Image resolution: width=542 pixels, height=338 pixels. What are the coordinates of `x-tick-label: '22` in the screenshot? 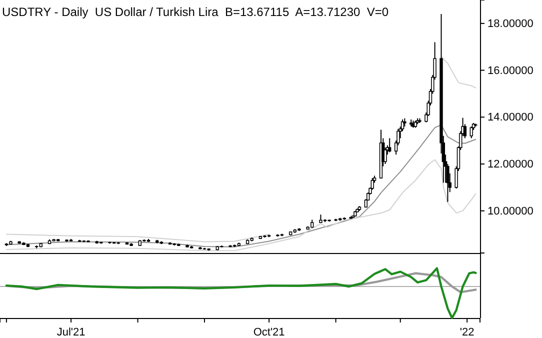 It's located at (467, 332).